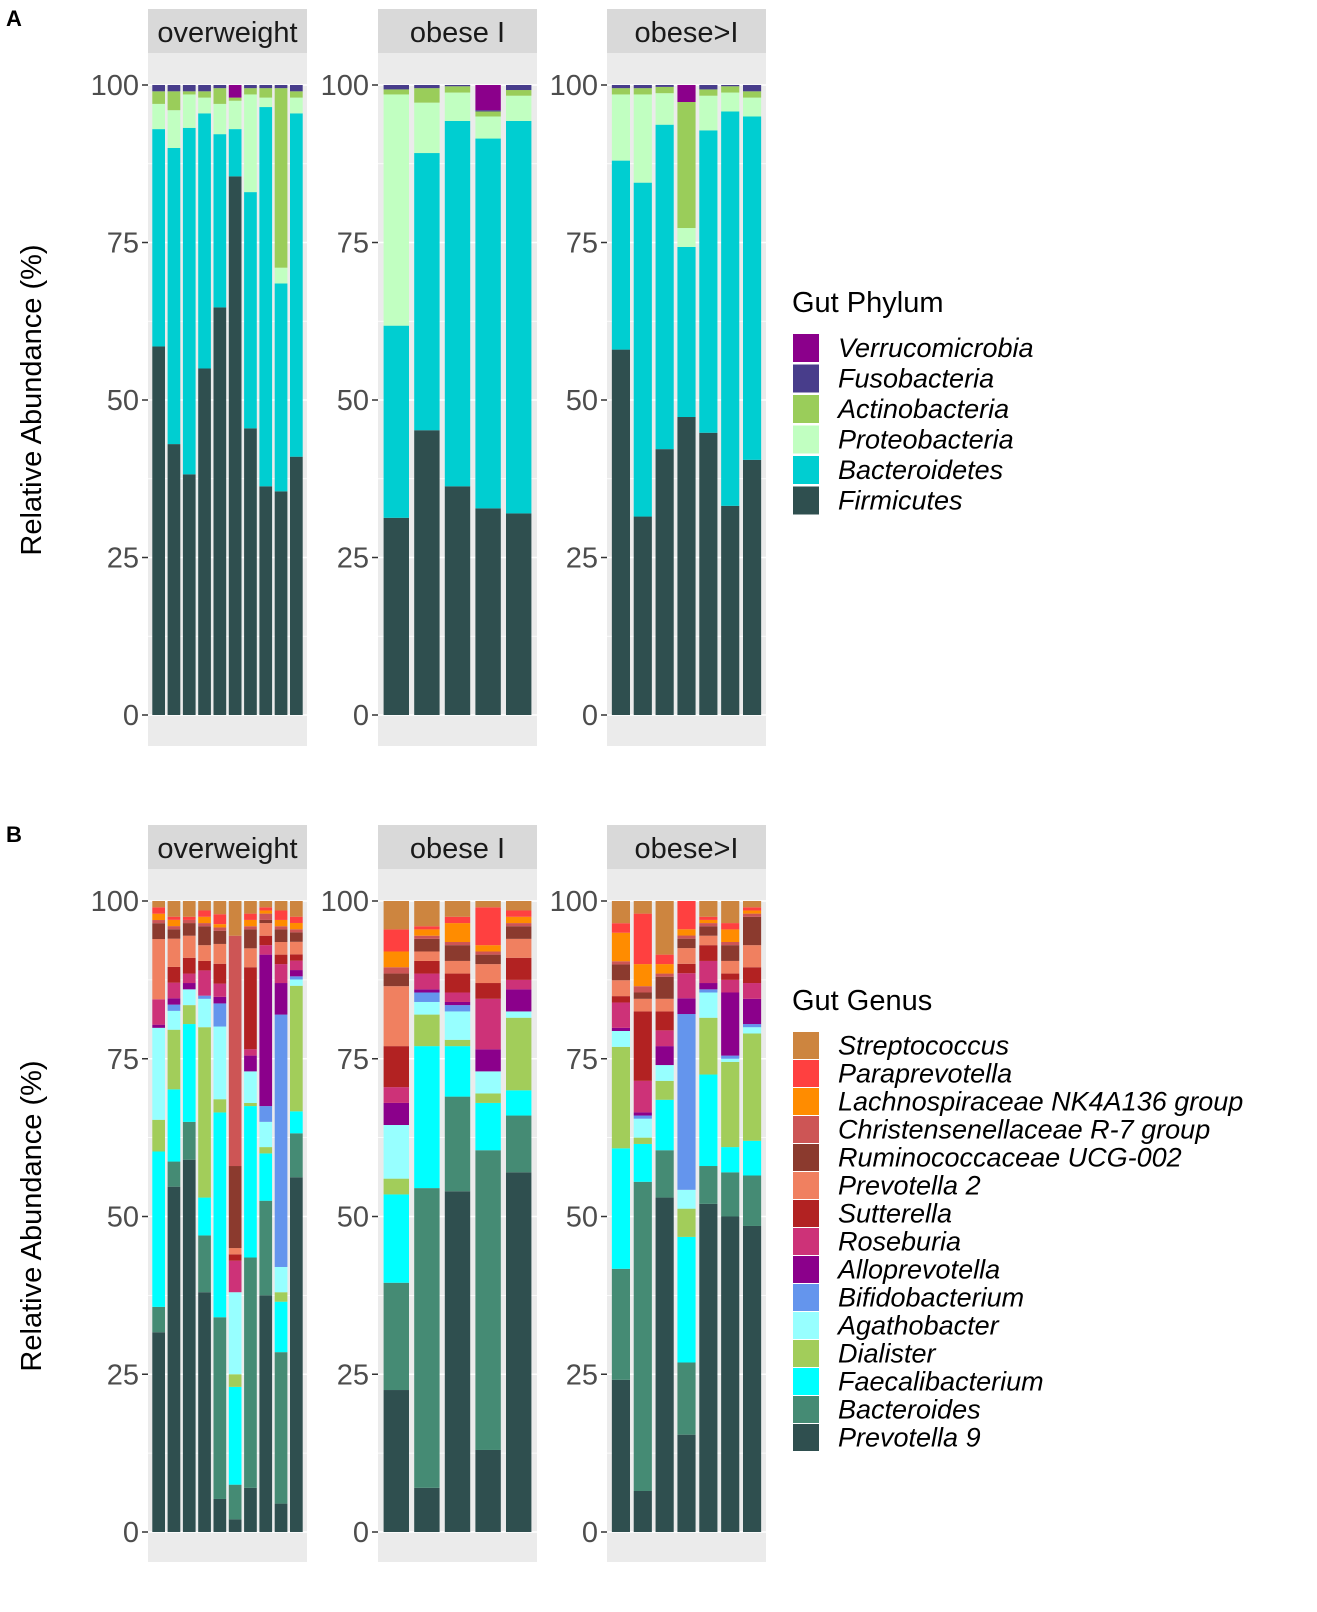  What do you see at coordinates (918, 1326) in the screenshot?
I see `legend-label: Agathobacter` at bounding box center [918, 1326].